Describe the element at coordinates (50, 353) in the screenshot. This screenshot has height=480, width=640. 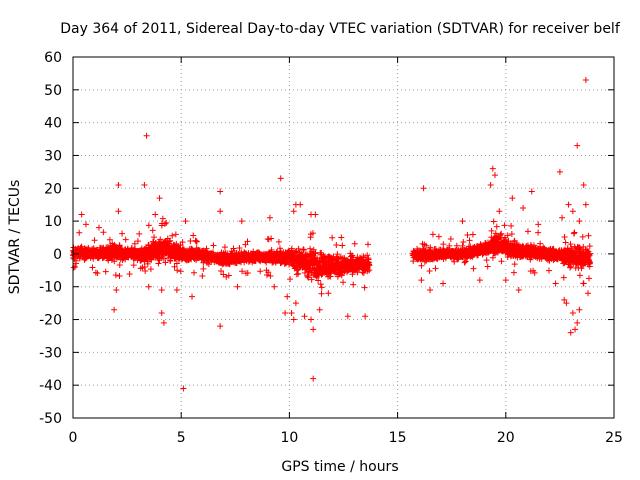
I see `y-tick-label: -30` at that location.